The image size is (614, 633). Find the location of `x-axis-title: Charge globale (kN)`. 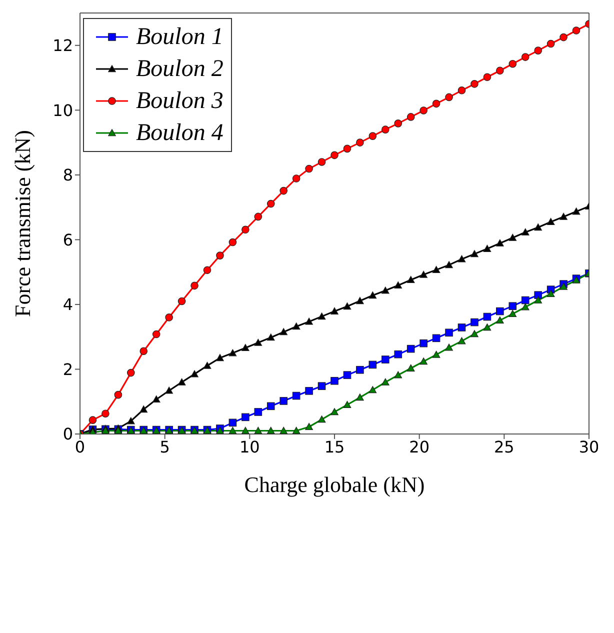

x-axis-title: Charge globale (kN) is located at coordinates (334, 484).